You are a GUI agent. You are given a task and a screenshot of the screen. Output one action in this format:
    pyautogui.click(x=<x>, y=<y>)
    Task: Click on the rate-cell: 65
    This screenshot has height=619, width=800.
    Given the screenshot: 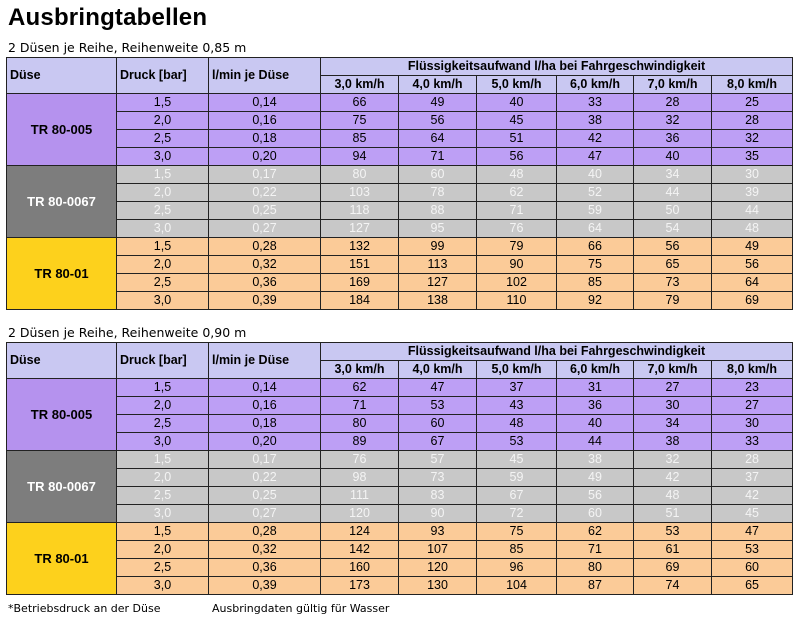 What is the action you would take?
    pyautogui.click(x=672, y=264)
    